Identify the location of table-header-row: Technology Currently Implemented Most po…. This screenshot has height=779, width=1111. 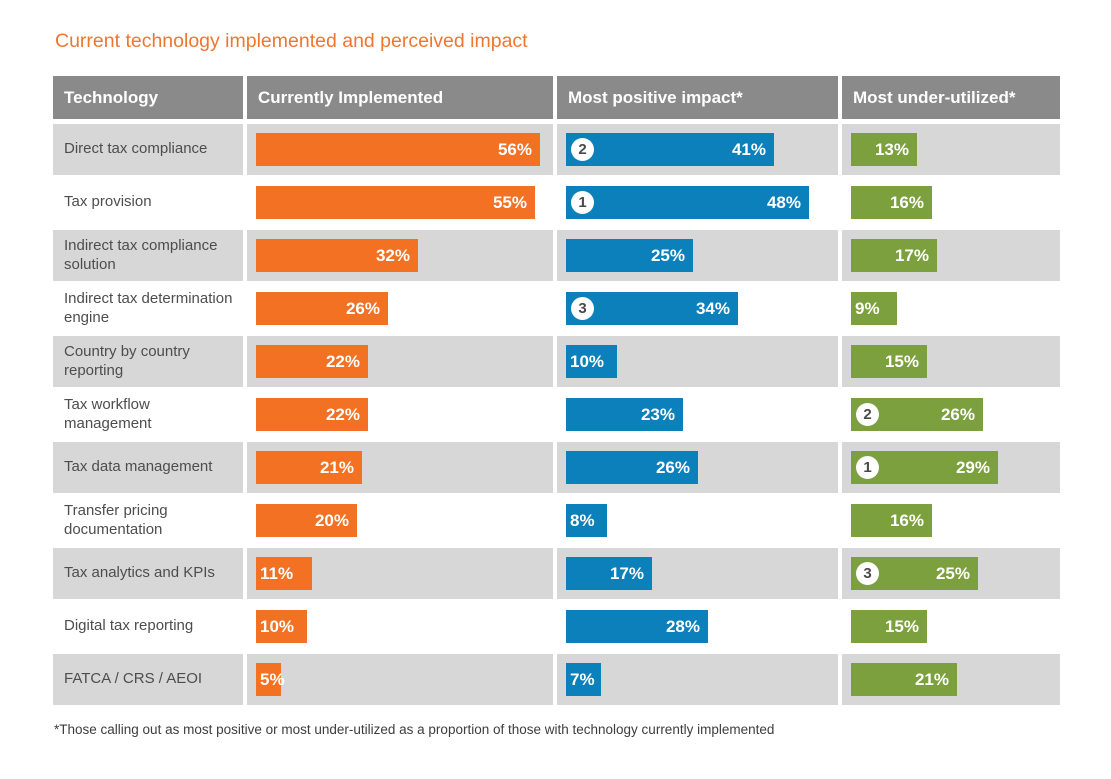
(556, 97).